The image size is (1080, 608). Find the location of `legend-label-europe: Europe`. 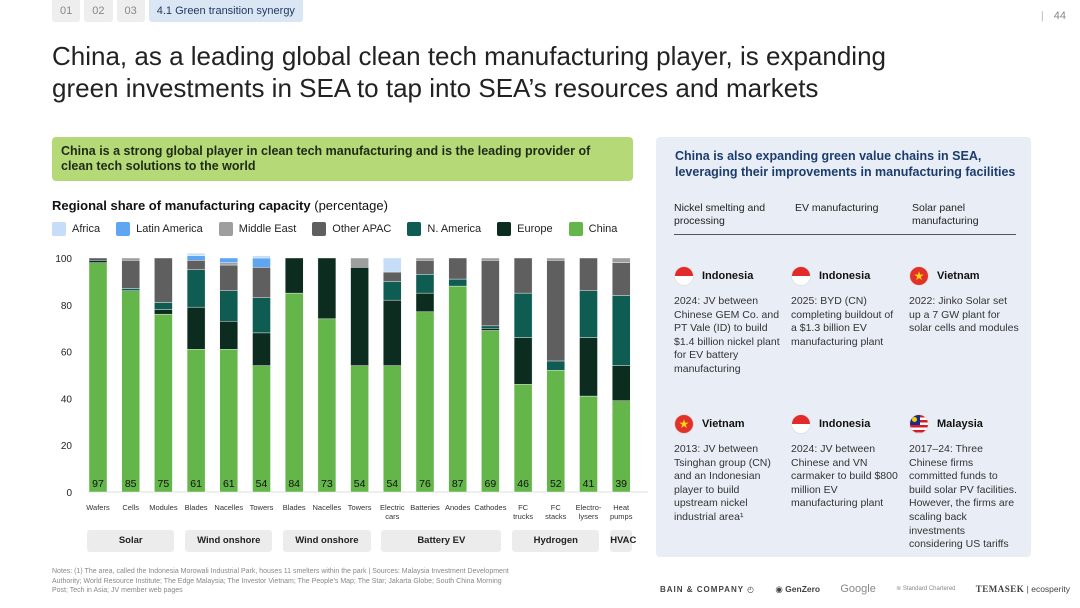

legend-label-europe: Europe is located at coordinates (535, 229).